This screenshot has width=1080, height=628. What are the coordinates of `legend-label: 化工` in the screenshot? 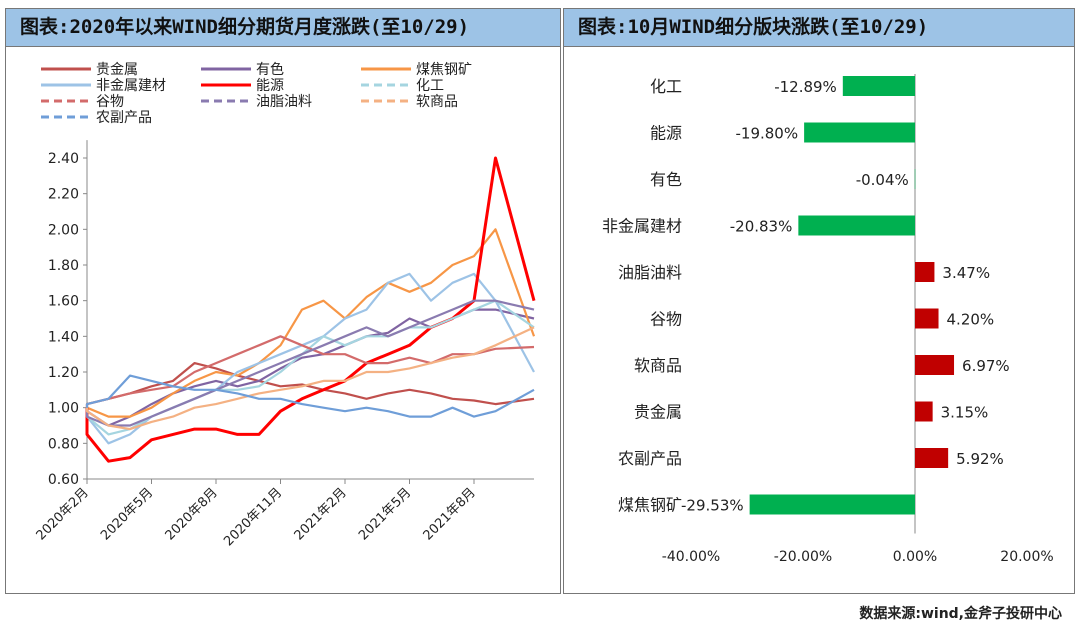 It's located at (430, 86).